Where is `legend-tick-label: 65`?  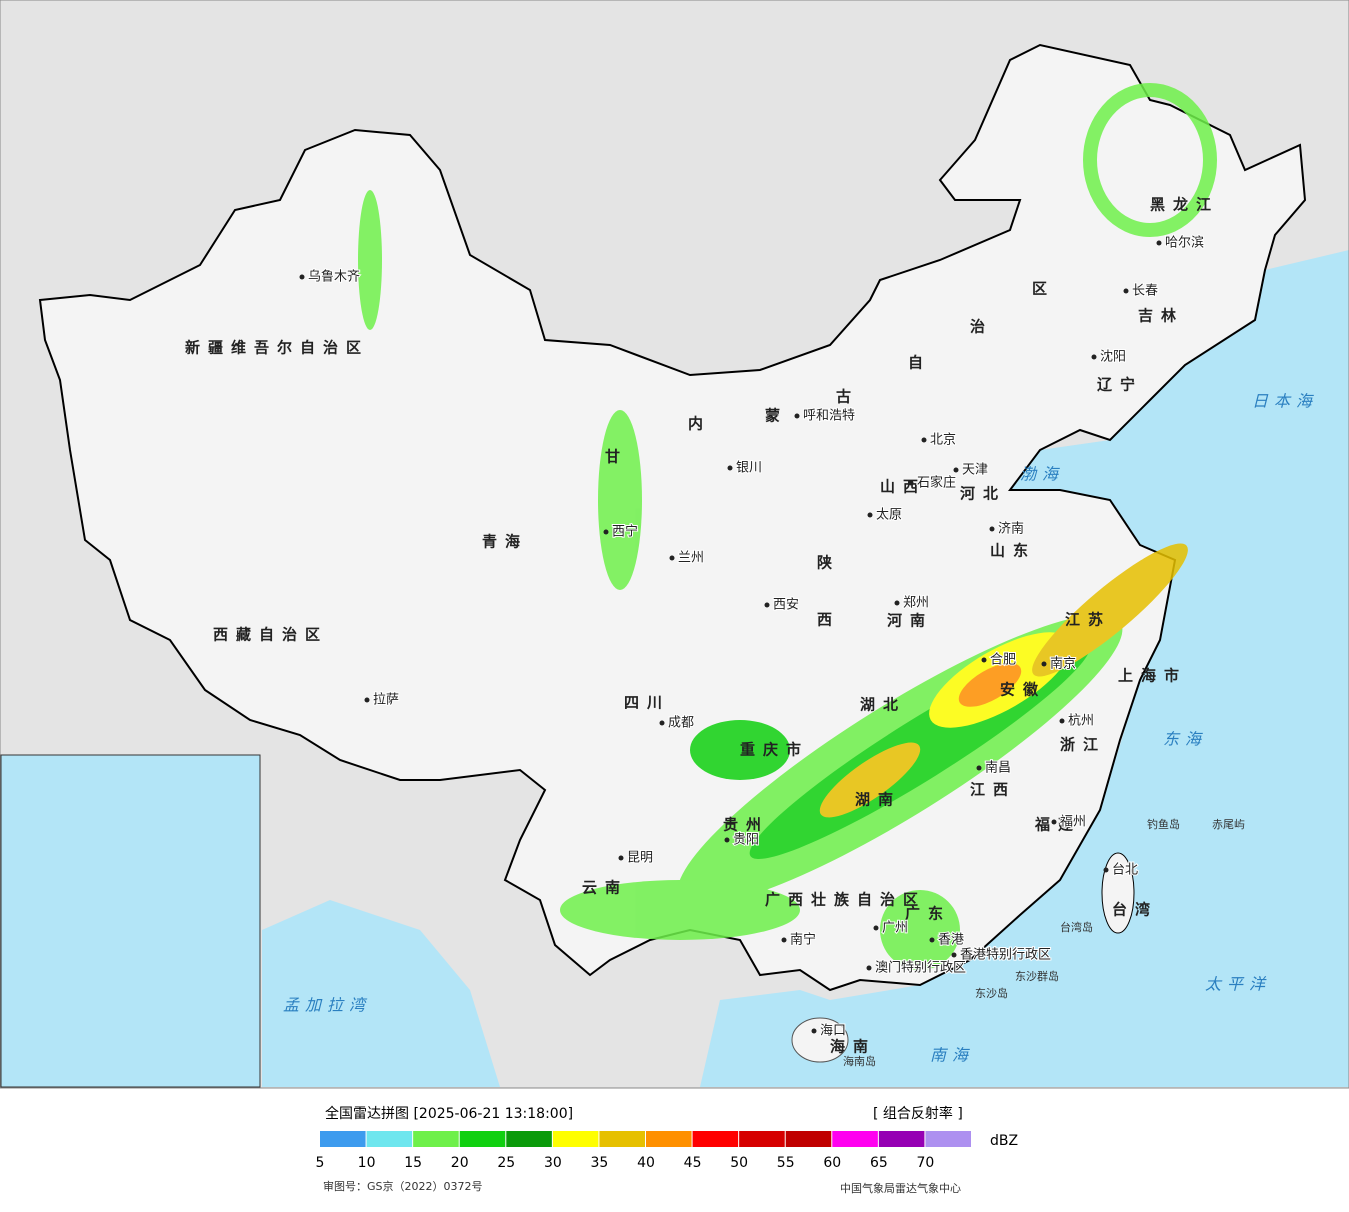 legend-tick-label: 65 is located at coordinates (879, 1163).